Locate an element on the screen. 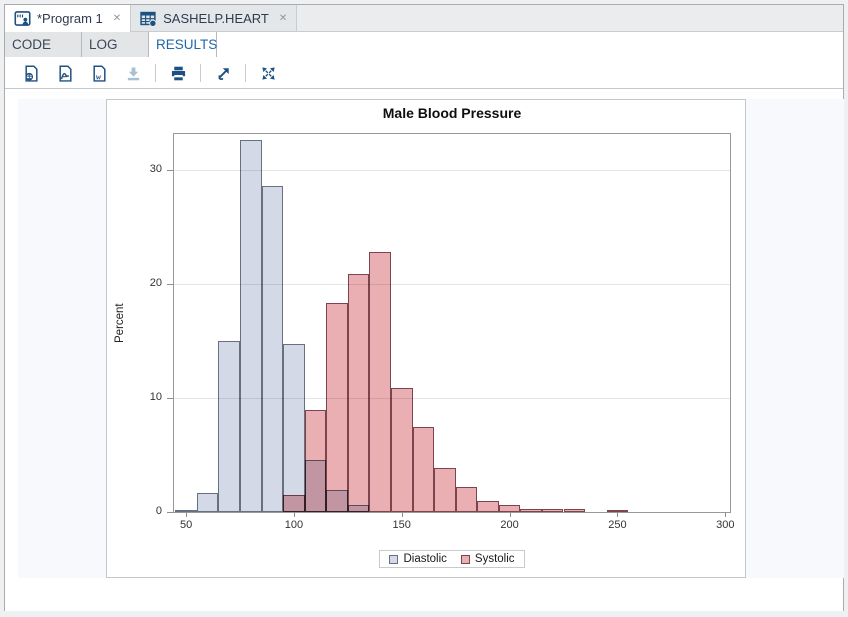 The image size is (848, 617). download-icon is located at coordinates (133, 73).